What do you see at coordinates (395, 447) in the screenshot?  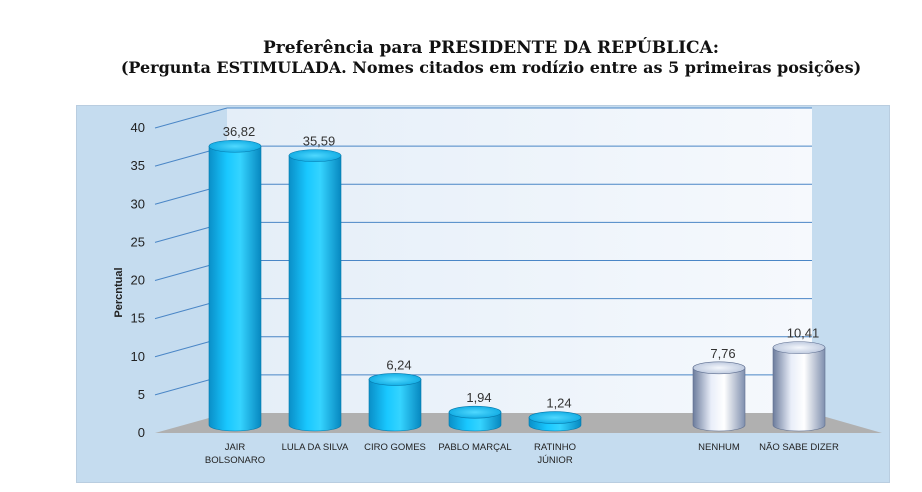 I see `x-tick-label: CIRO GOMES` at bounding box center [395, 447].